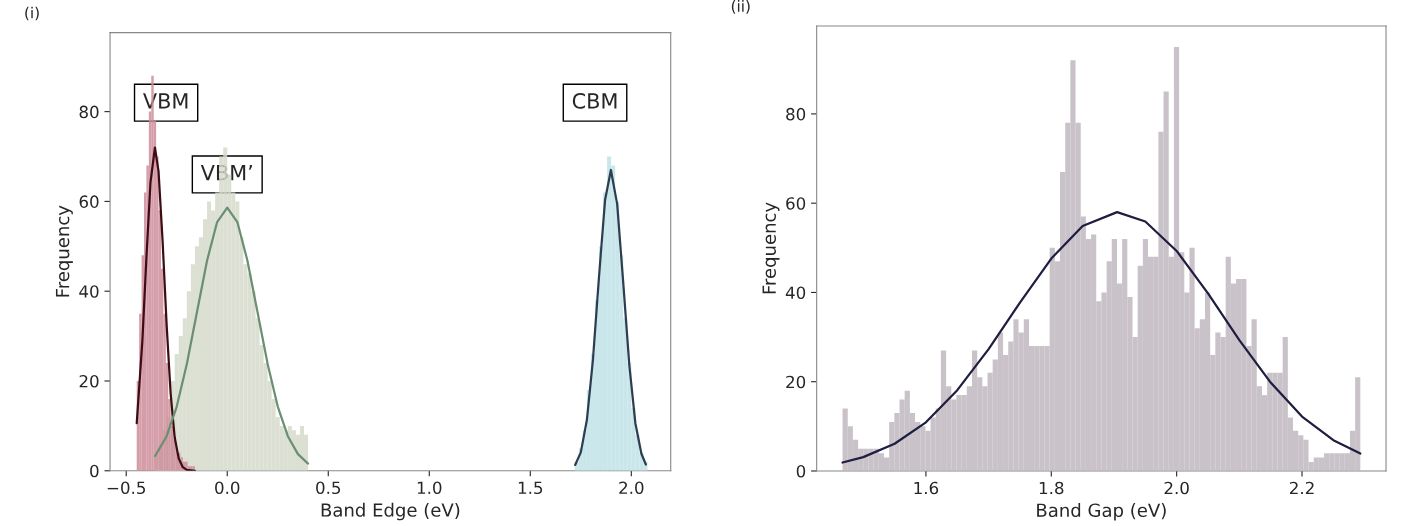 Image resolution: width=1402 pixels, height=526 pixels. Describe the element at coordinates (429, 488) in the screenshot. I see `x-tick-label: 1.0` at that location.